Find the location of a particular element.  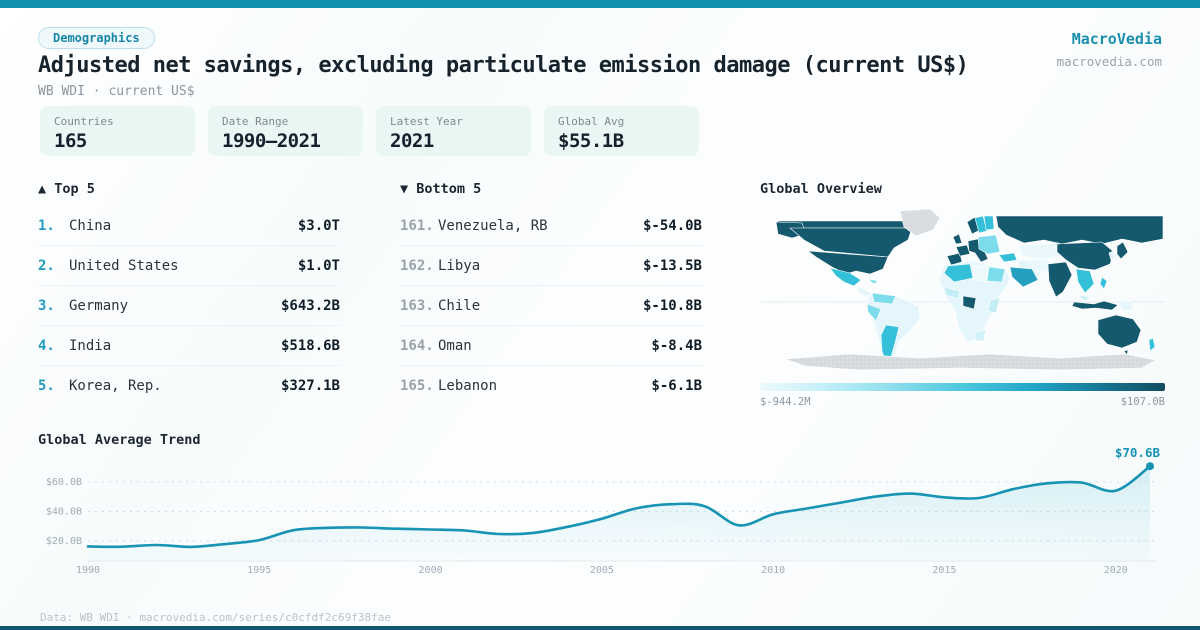

region-antarctica is located at coordinates (970, 362).